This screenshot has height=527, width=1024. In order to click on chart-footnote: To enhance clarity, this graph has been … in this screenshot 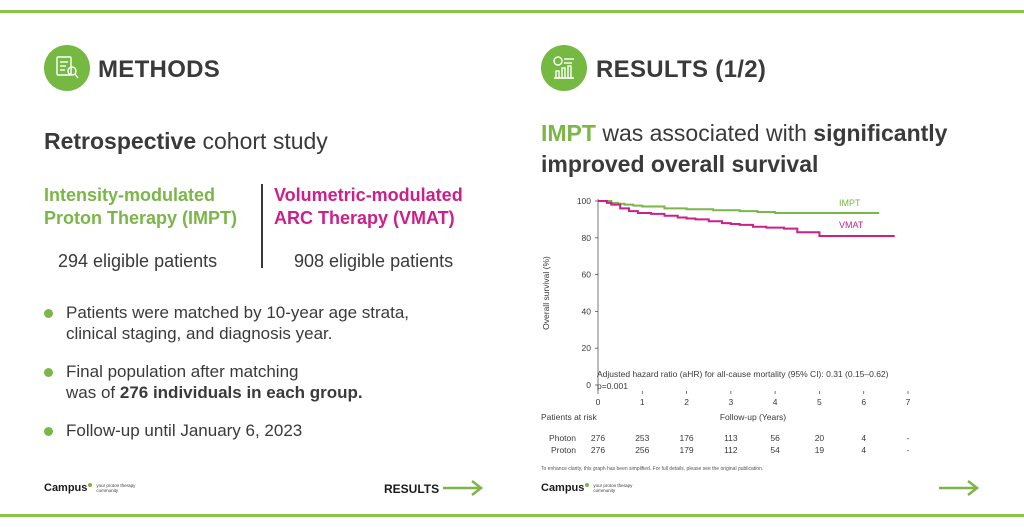, I will do `click(652, 469)`.